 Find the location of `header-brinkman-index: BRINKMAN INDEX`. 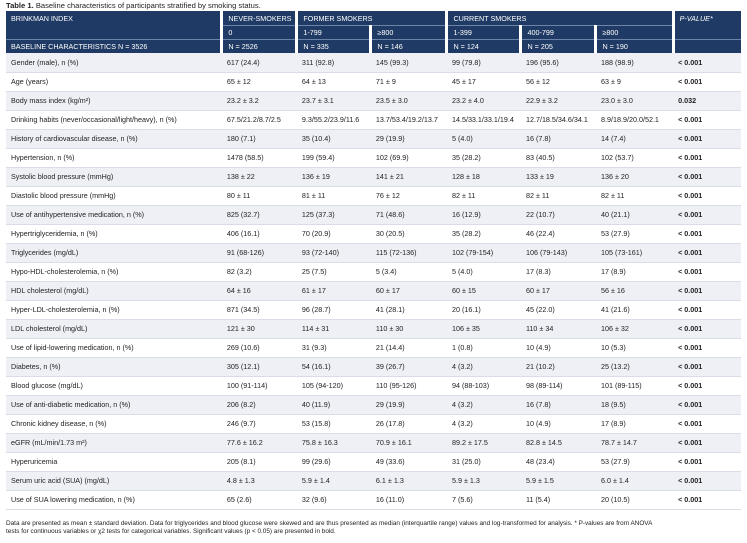

header-brinkman-index: BRINKMAN INDEX is located at coordinates (114, 18).